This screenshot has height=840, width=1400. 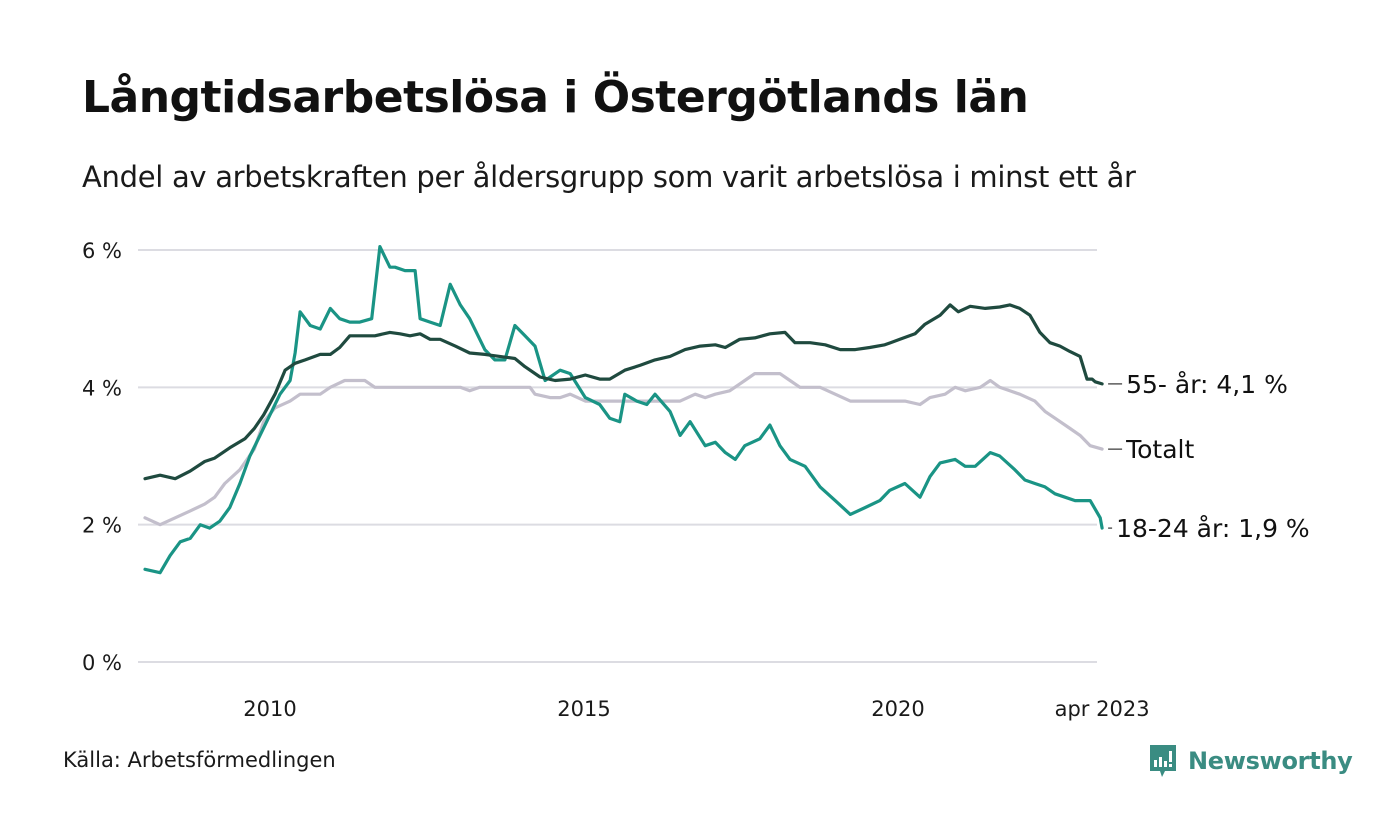 What do you see at coordinates (1207, 384) in the screenshot?
I see `series-end-label: 55- år: 4,1 %` at bounding box center [1207, 384].